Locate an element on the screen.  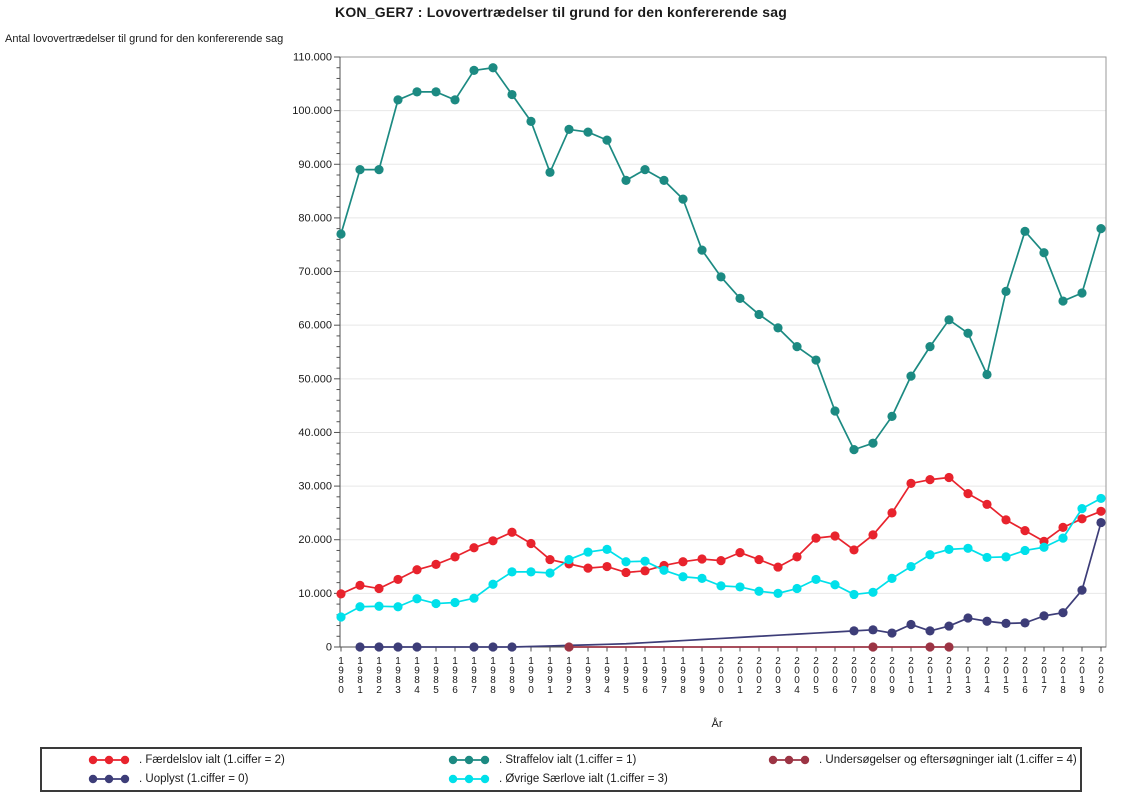
svg-text: 90.000 is located at coordinates (315, 165).